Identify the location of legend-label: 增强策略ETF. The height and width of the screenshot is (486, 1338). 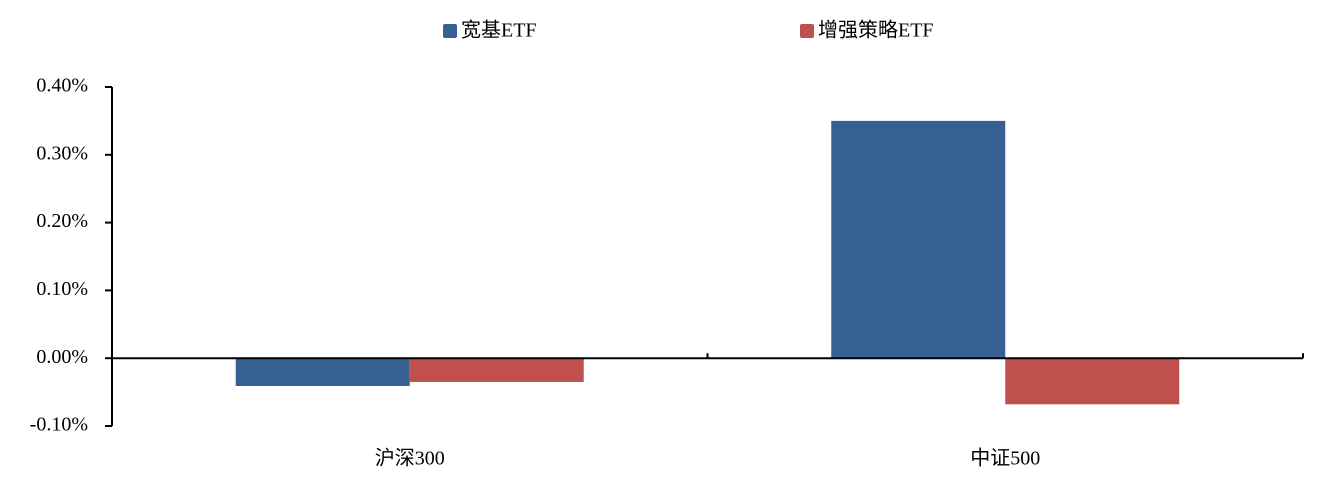
(876, 30).